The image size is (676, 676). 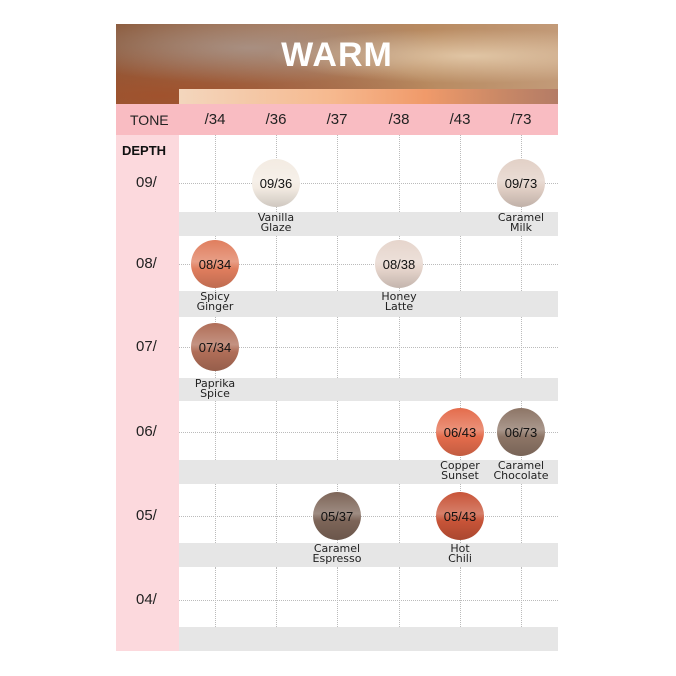 I want to click on tone-header: /73, so click(x=521, y=119).